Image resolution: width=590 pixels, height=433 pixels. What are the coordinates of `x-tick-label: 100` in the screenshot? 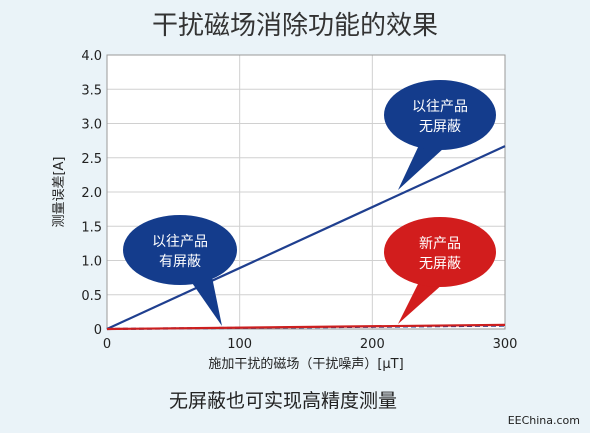 It's located at (239, 344).